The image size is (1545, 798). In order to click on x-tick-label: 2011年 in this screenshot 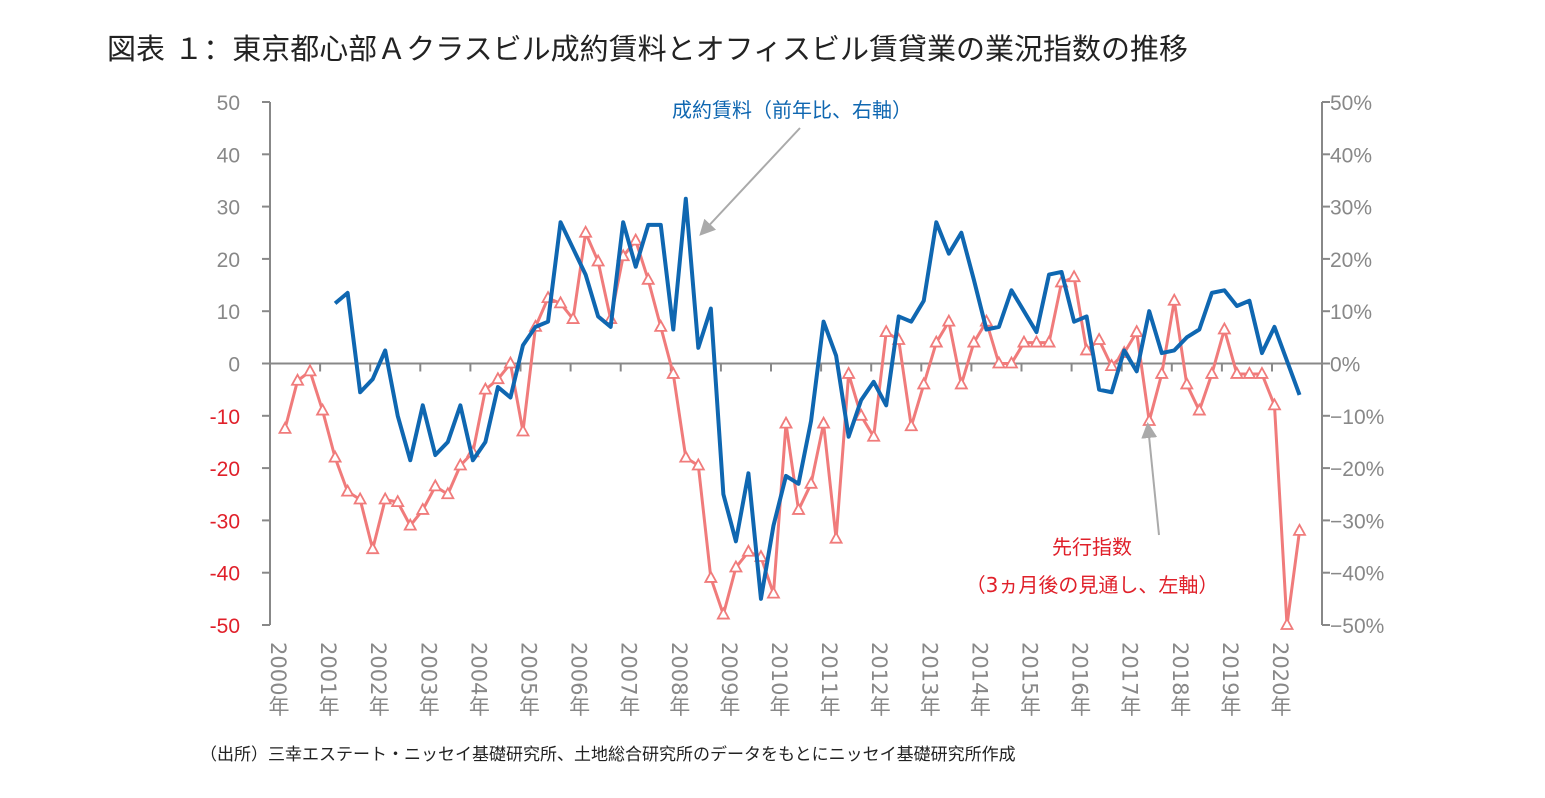, I will do `click(829, 679)`.